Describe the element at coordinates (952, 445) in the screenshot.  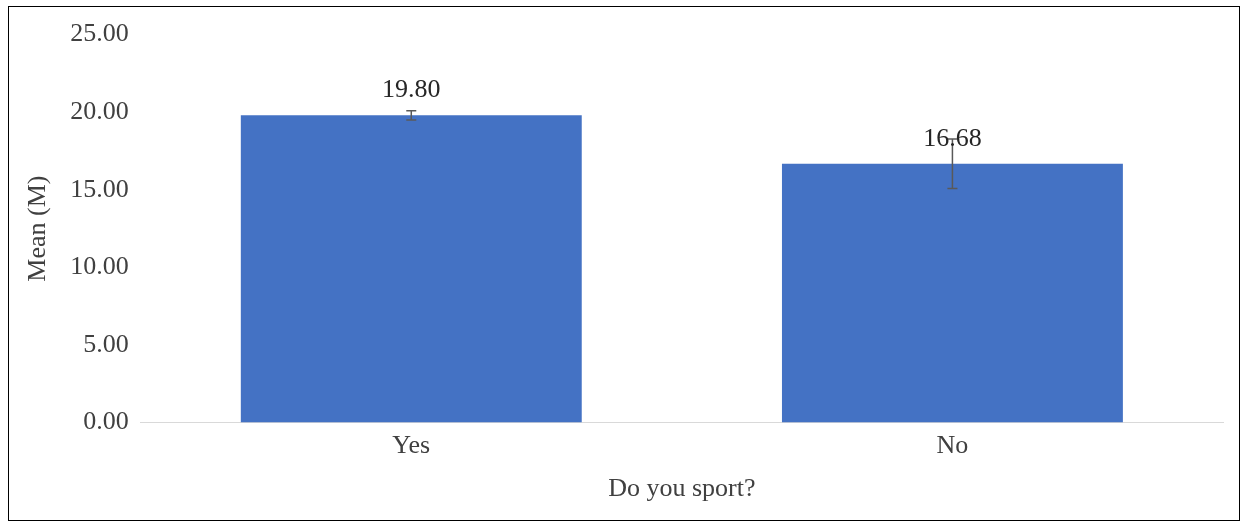
I see `x-tick-label: No` at that location.